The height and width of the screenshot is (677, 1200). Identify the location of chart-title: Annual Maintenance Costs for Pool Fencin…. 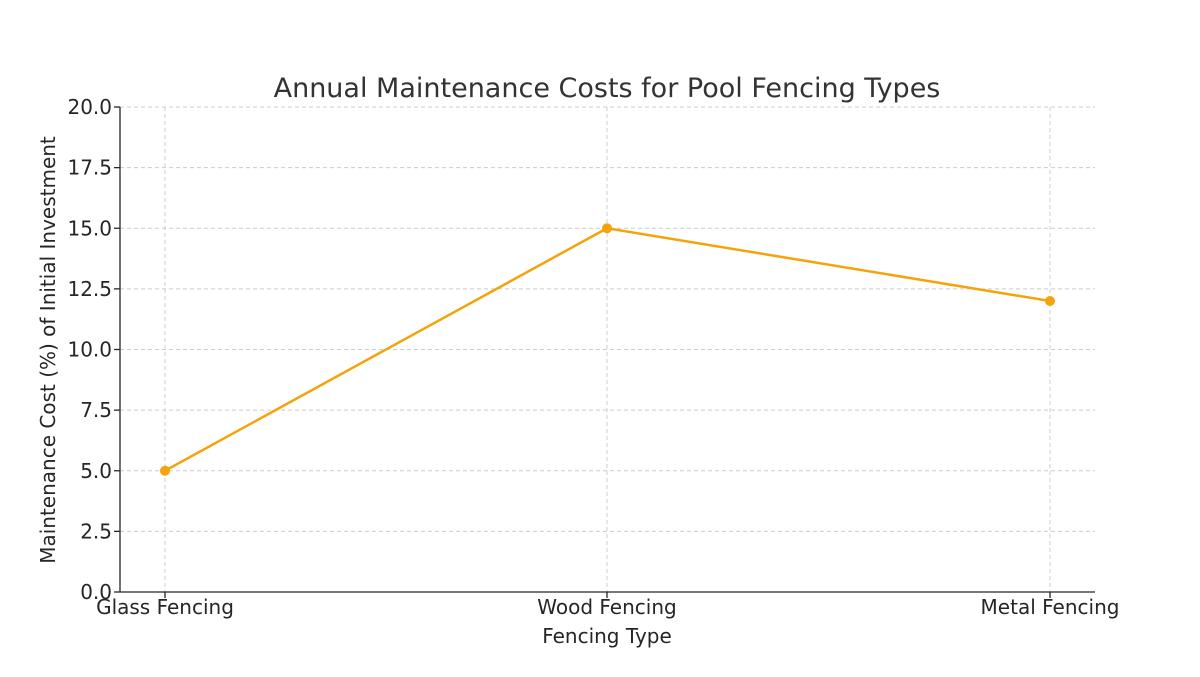
(607, 88).